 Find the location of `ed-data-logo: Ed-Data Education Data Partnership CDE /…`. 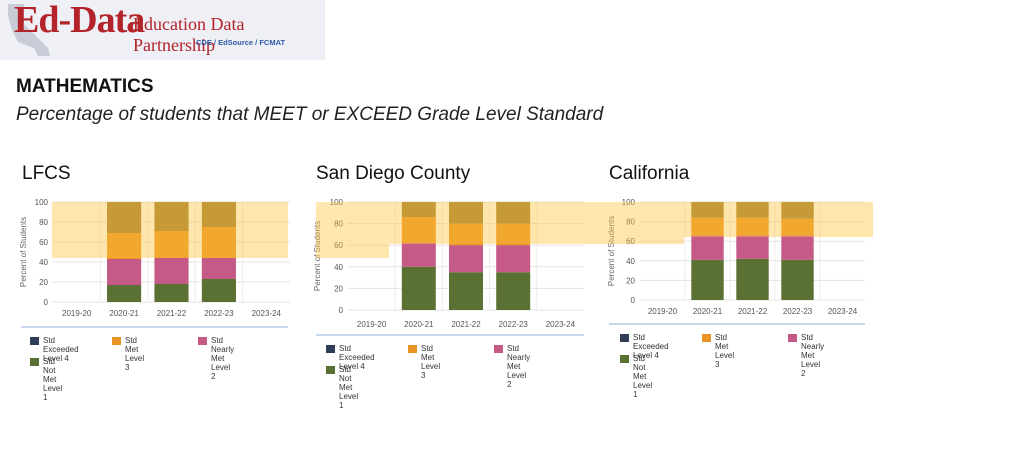

ed-data-logo: Ed-Data Education Data Partnership CDE /… is located at coordinates (162, 30).